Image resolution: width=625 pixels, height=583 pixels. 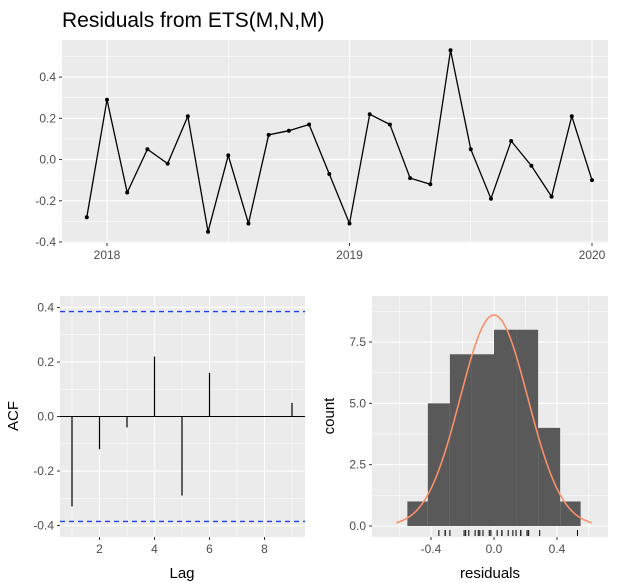 What do you see at coordinates (209, 549) in the screenshot?
I see `x-tick-label: 6` at bounding box center [209, 549].